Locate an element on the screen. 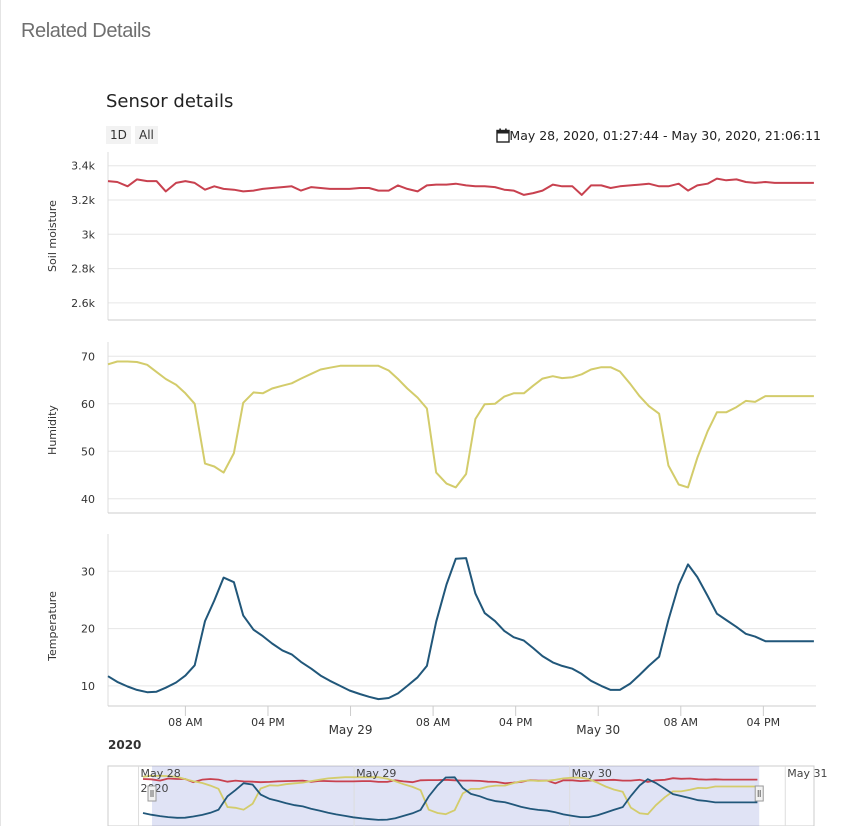  y-tick-label: 10 is located at coordinates (88, 686).